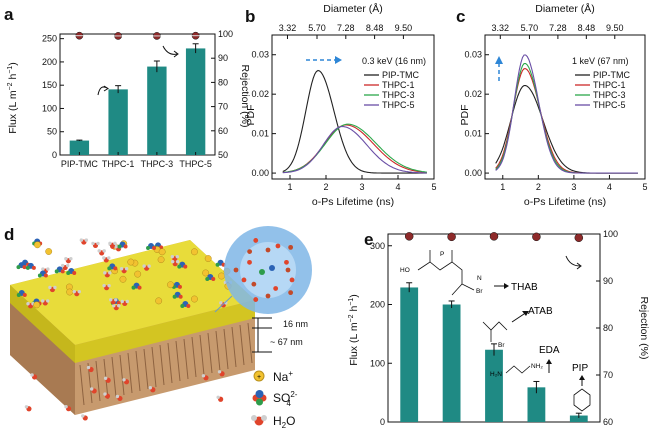 This screenshot has height=431, width=650. What do you see at coordinates (381, 334) in the screenshot?
I see `panel-e-y-ticks: 0 100 200 300` at bounding box center [381, 334].